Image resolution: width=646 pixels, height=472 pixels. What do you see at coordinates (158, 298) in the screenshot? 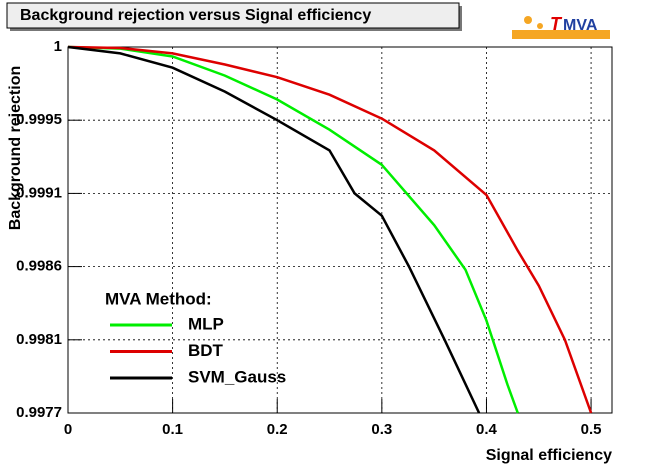
I see `legend-title: MVA Method:` at bounding box center [158, 298].